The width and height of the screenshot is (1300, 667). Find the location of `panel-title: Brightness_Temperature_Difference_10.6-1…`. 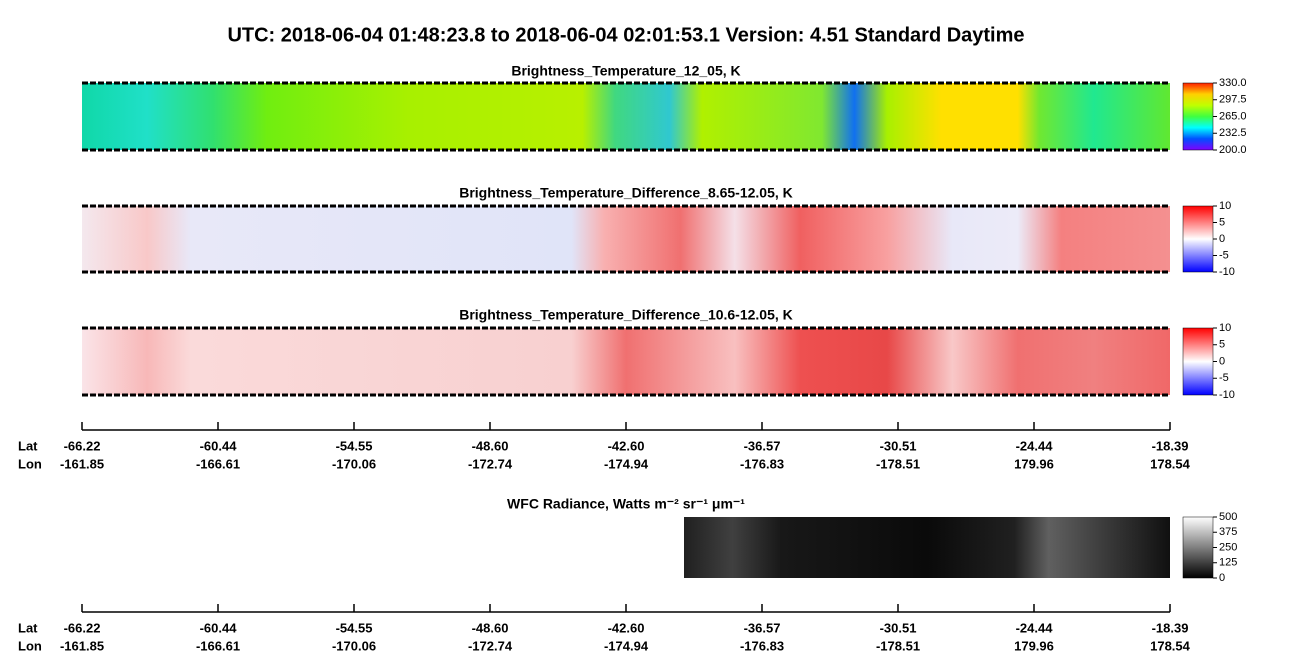

panel-title: Brightness_Temperature_Difference_10.6-1… is located at coordinates (626, 315).